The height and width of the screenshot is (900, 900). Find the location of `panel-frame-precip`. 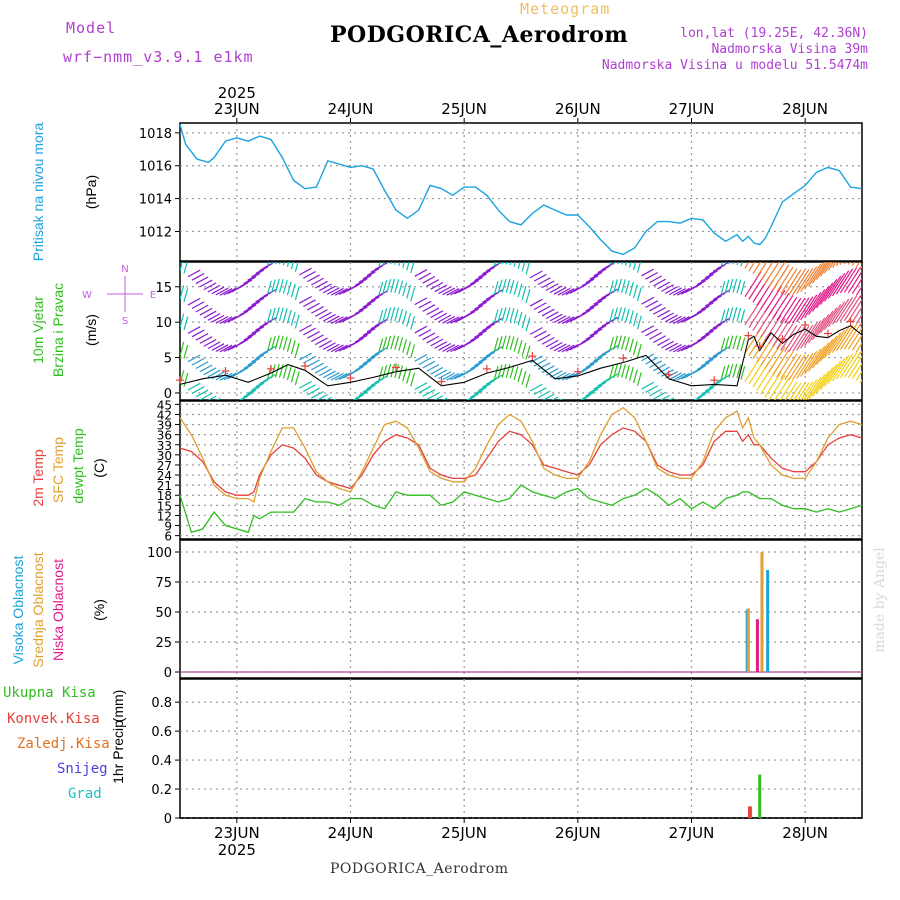

panel-frame-precip is located at coordinates (521, 748).